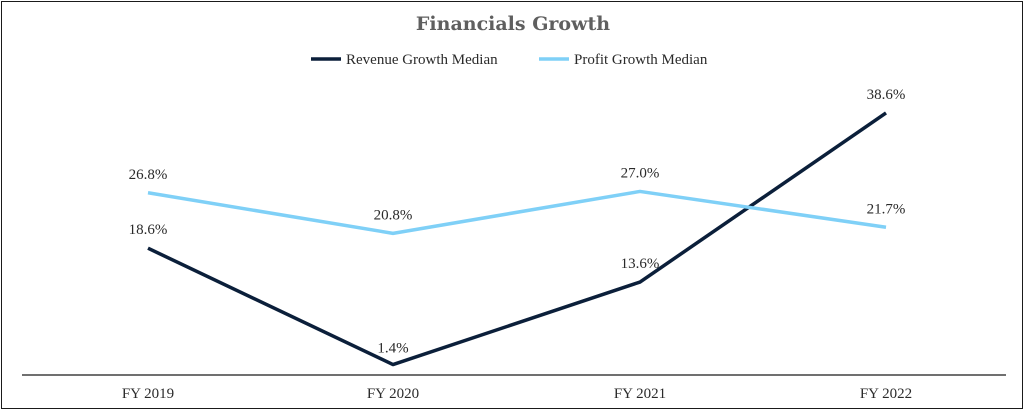 This screenshot has height=411, width=1024. What do you see at coordinates (640, 394) in the screenshot?
I see `x-tick-label: FY 2021` at bounding box center [640, 394].